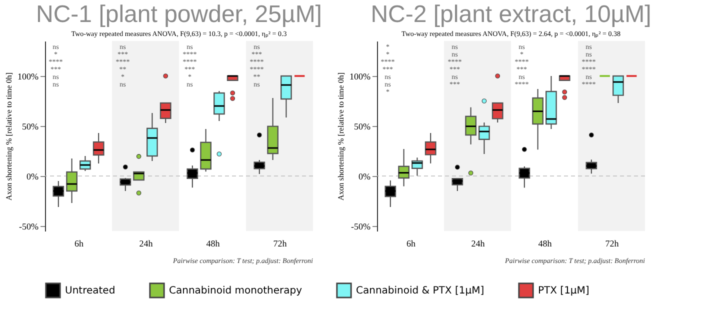  What do you see at coordinates (420, 290) in the screenshot?
I see `legend-label: Cannabinoid & PTX [1µM]` at bounding box center [420, 290].